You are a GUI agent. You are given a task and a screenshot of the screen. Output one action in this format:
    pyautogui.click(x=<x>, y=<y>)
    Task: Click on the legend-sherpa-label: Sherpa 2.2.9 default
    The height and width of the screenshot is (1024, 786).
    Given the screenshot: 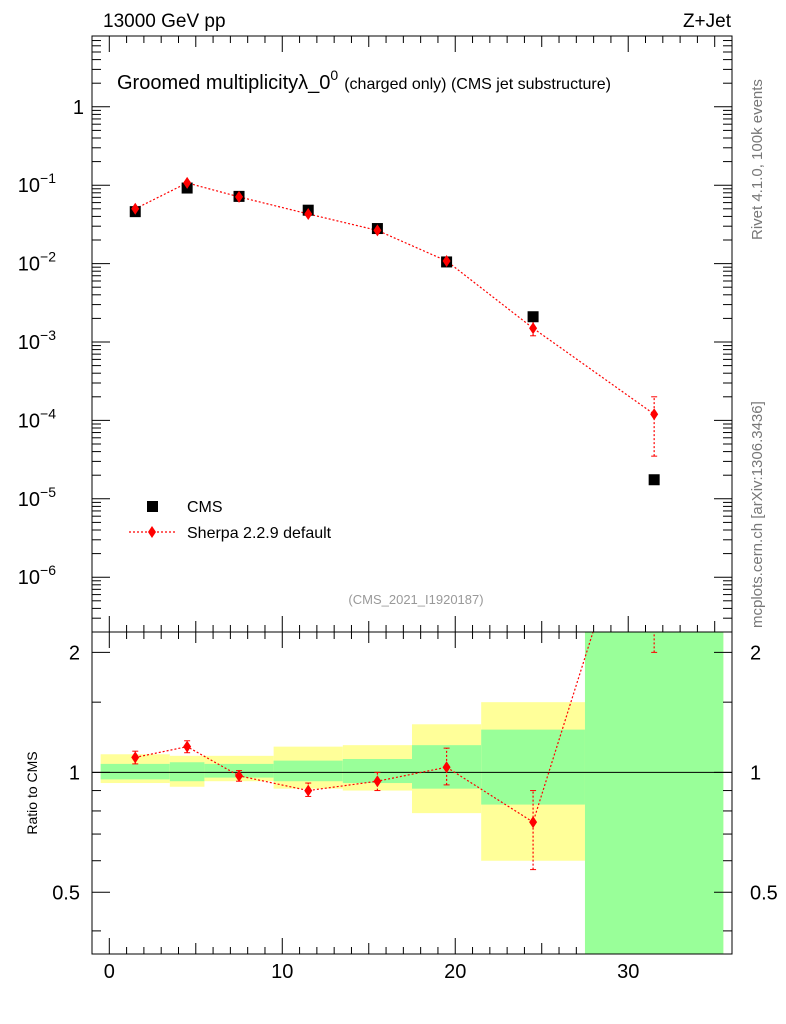 What is the action you would take?
    pyautogui.click(x=259, y=533)
    